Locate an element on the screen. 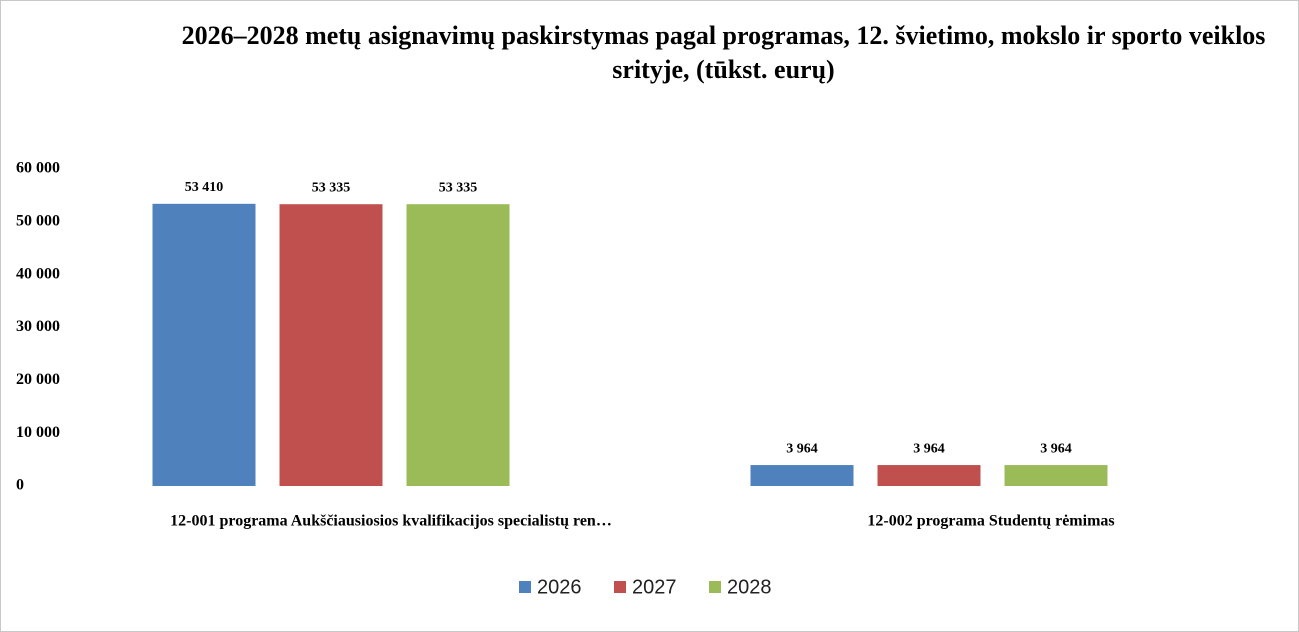  data-label: 53 410 is located at coordinates (204, 187).